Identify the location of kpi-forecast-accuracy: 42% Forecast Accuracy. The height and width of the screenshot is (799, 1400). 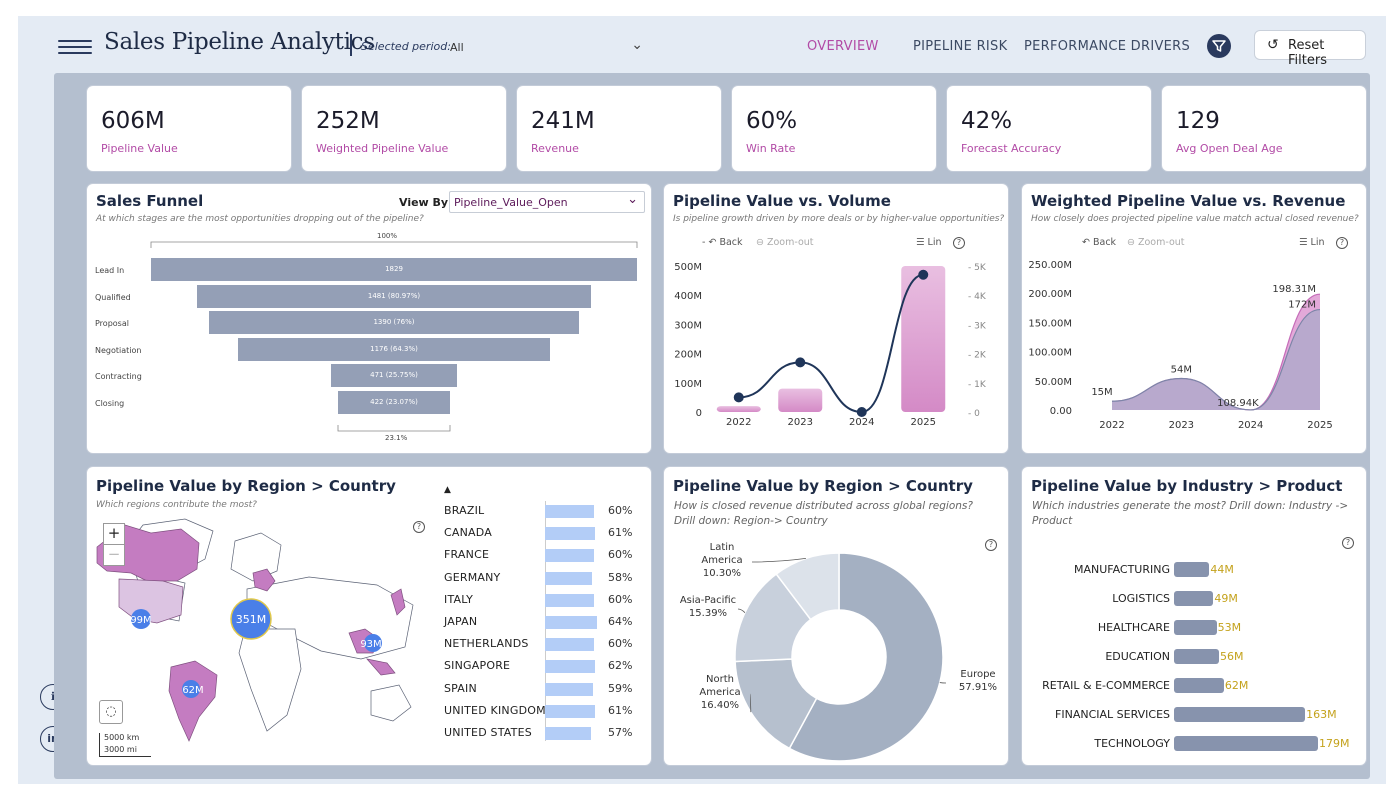
(1049, 128).